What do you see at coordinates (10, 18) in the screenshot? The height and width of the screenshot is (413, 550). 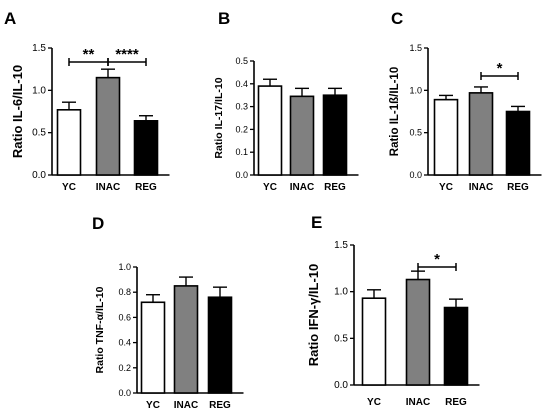 I see `panel-letter: A` at bounding box center [10, 18].